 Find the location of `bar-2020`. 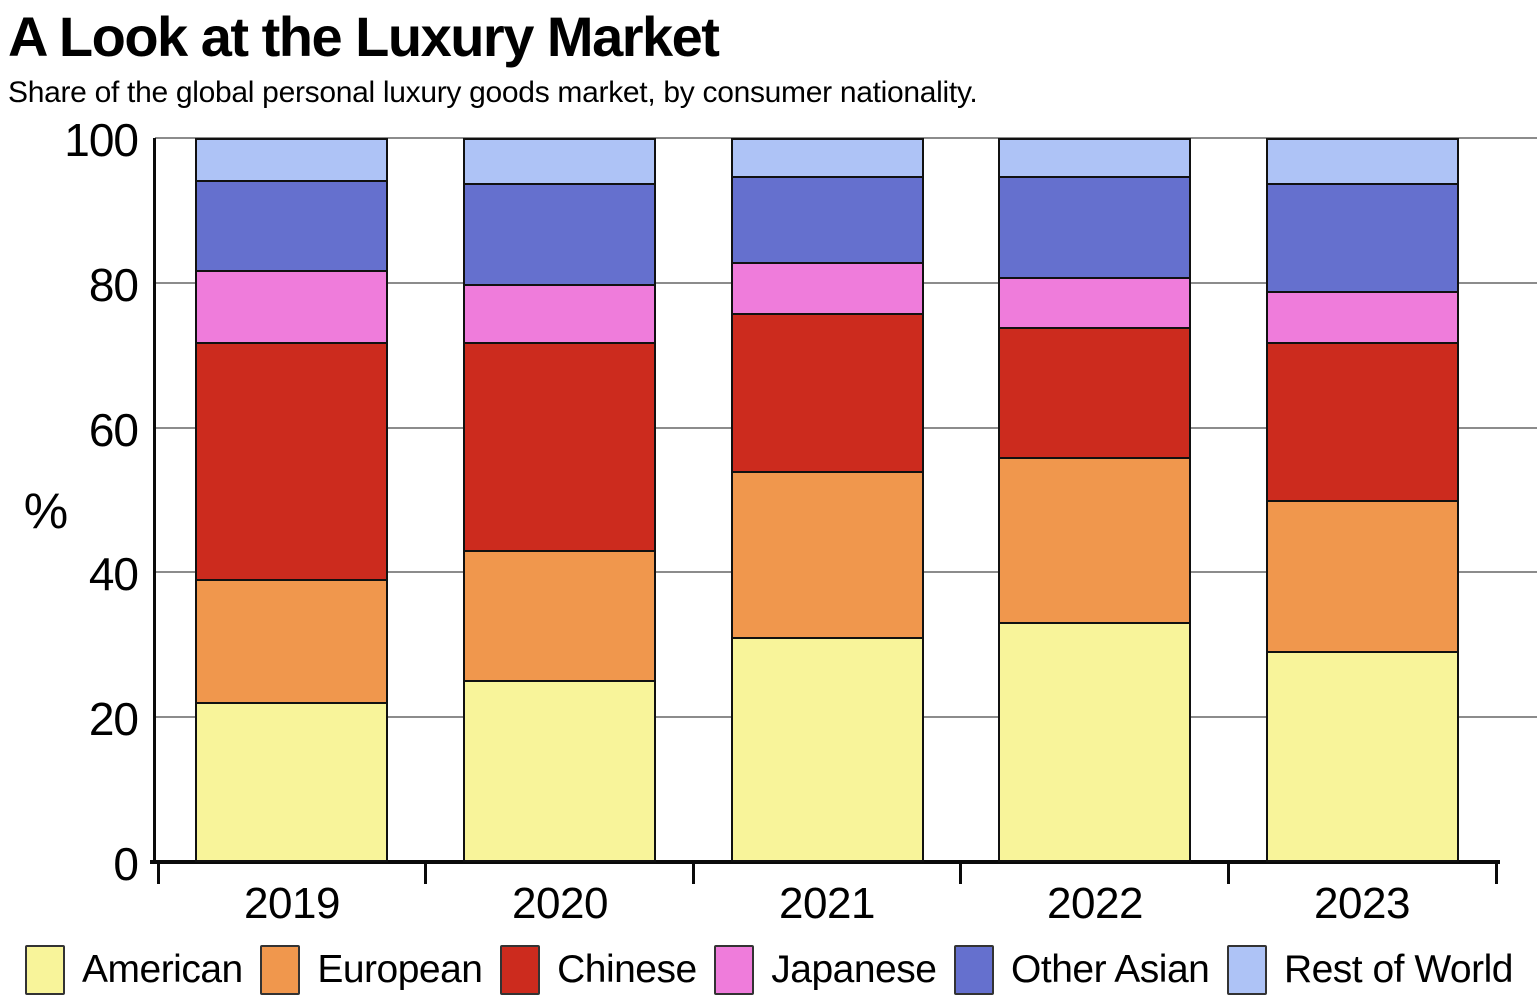

bar-2020 is located at coordinates (559, 500).